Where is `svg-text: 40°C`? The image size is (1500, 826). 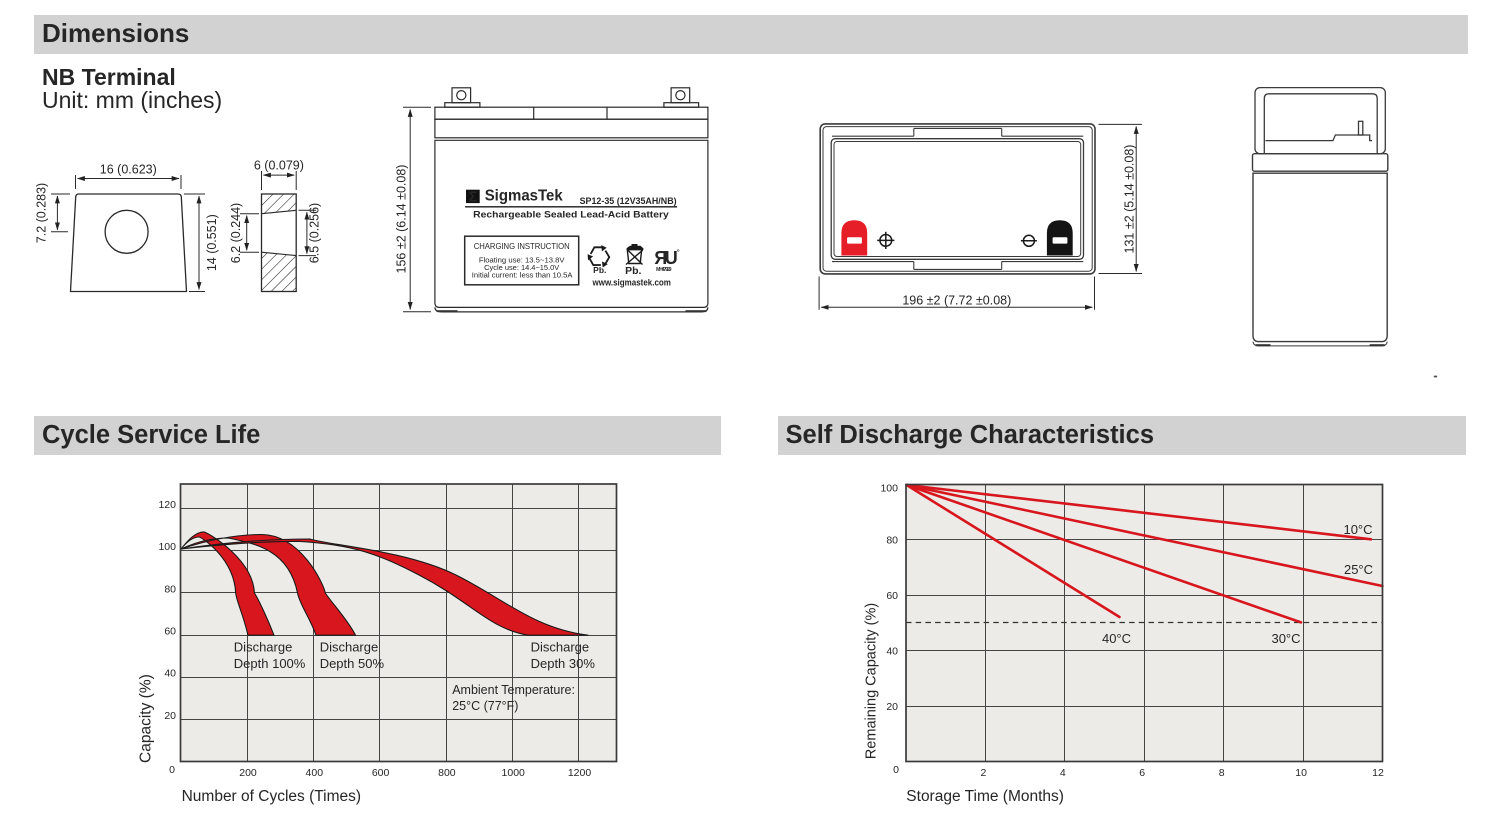 svg-text: 40°C is located at coordinates (1116, 638).